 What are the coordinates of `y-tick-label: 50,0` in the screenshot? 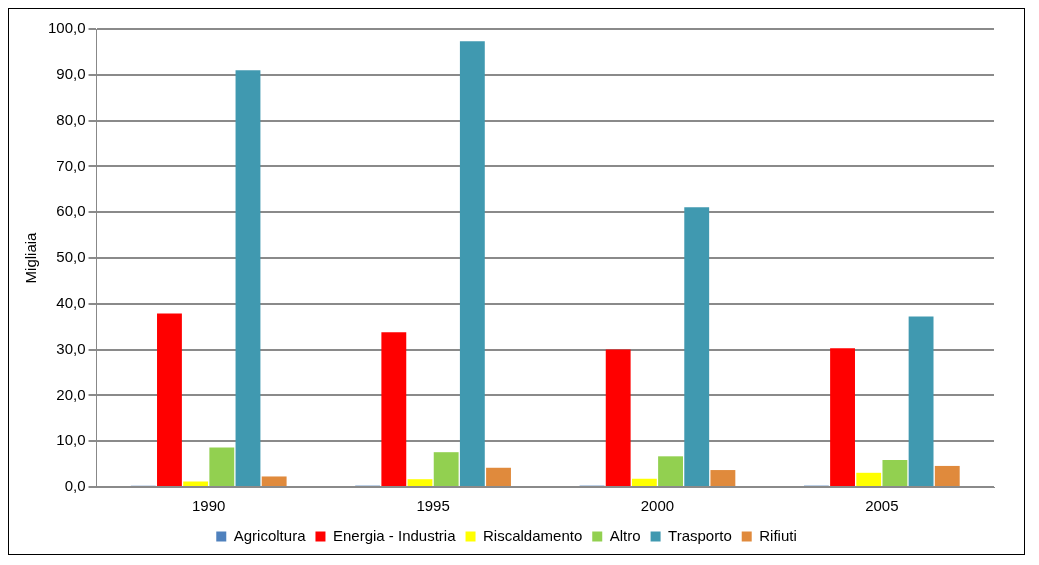 It's located at (71, 257).